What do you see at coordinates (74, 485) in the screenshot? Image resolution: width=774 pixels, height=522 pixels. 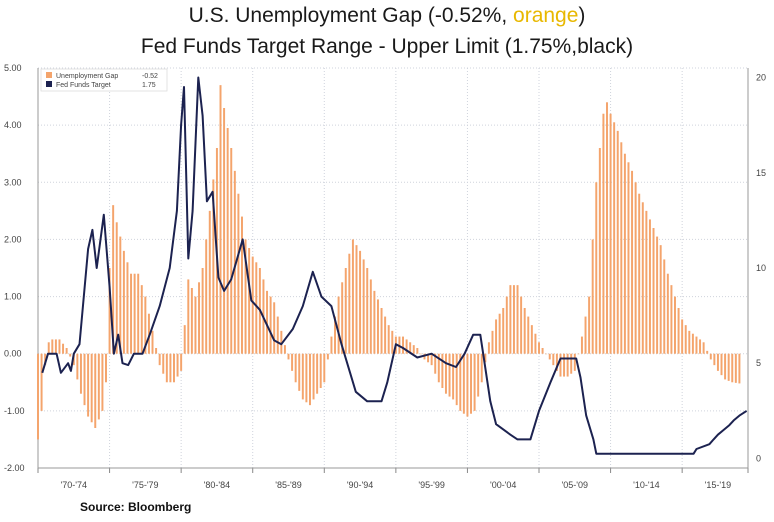 I see `x-tick-label: '70-'74` at bounding box center [74, 485].